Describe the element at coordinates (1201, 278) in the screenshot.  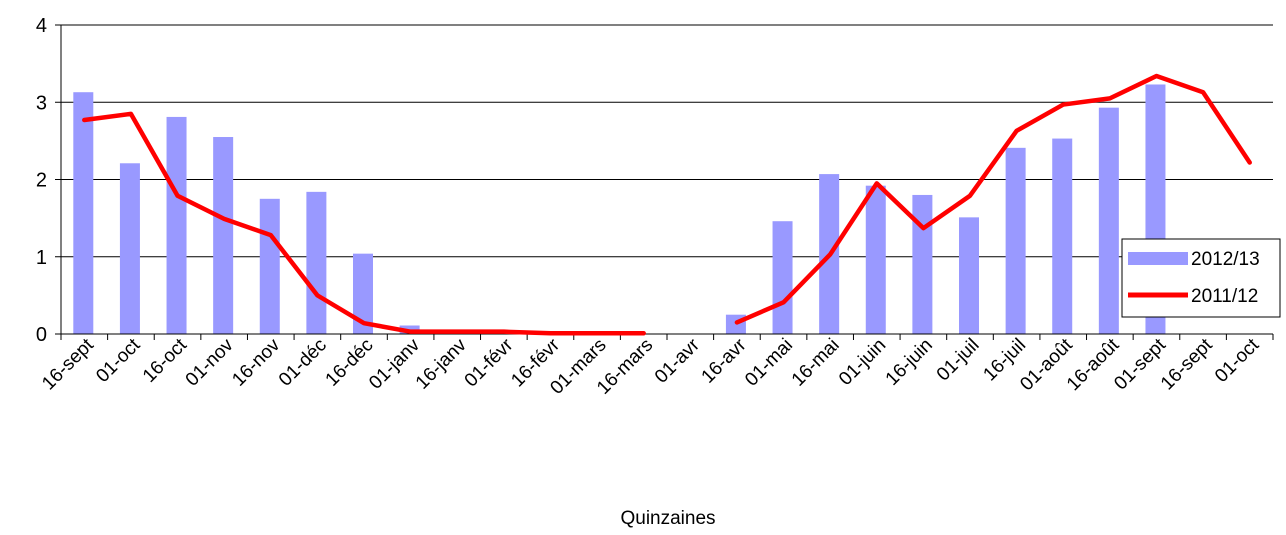
I see `legend: 2012/13 2011/12` at that location.